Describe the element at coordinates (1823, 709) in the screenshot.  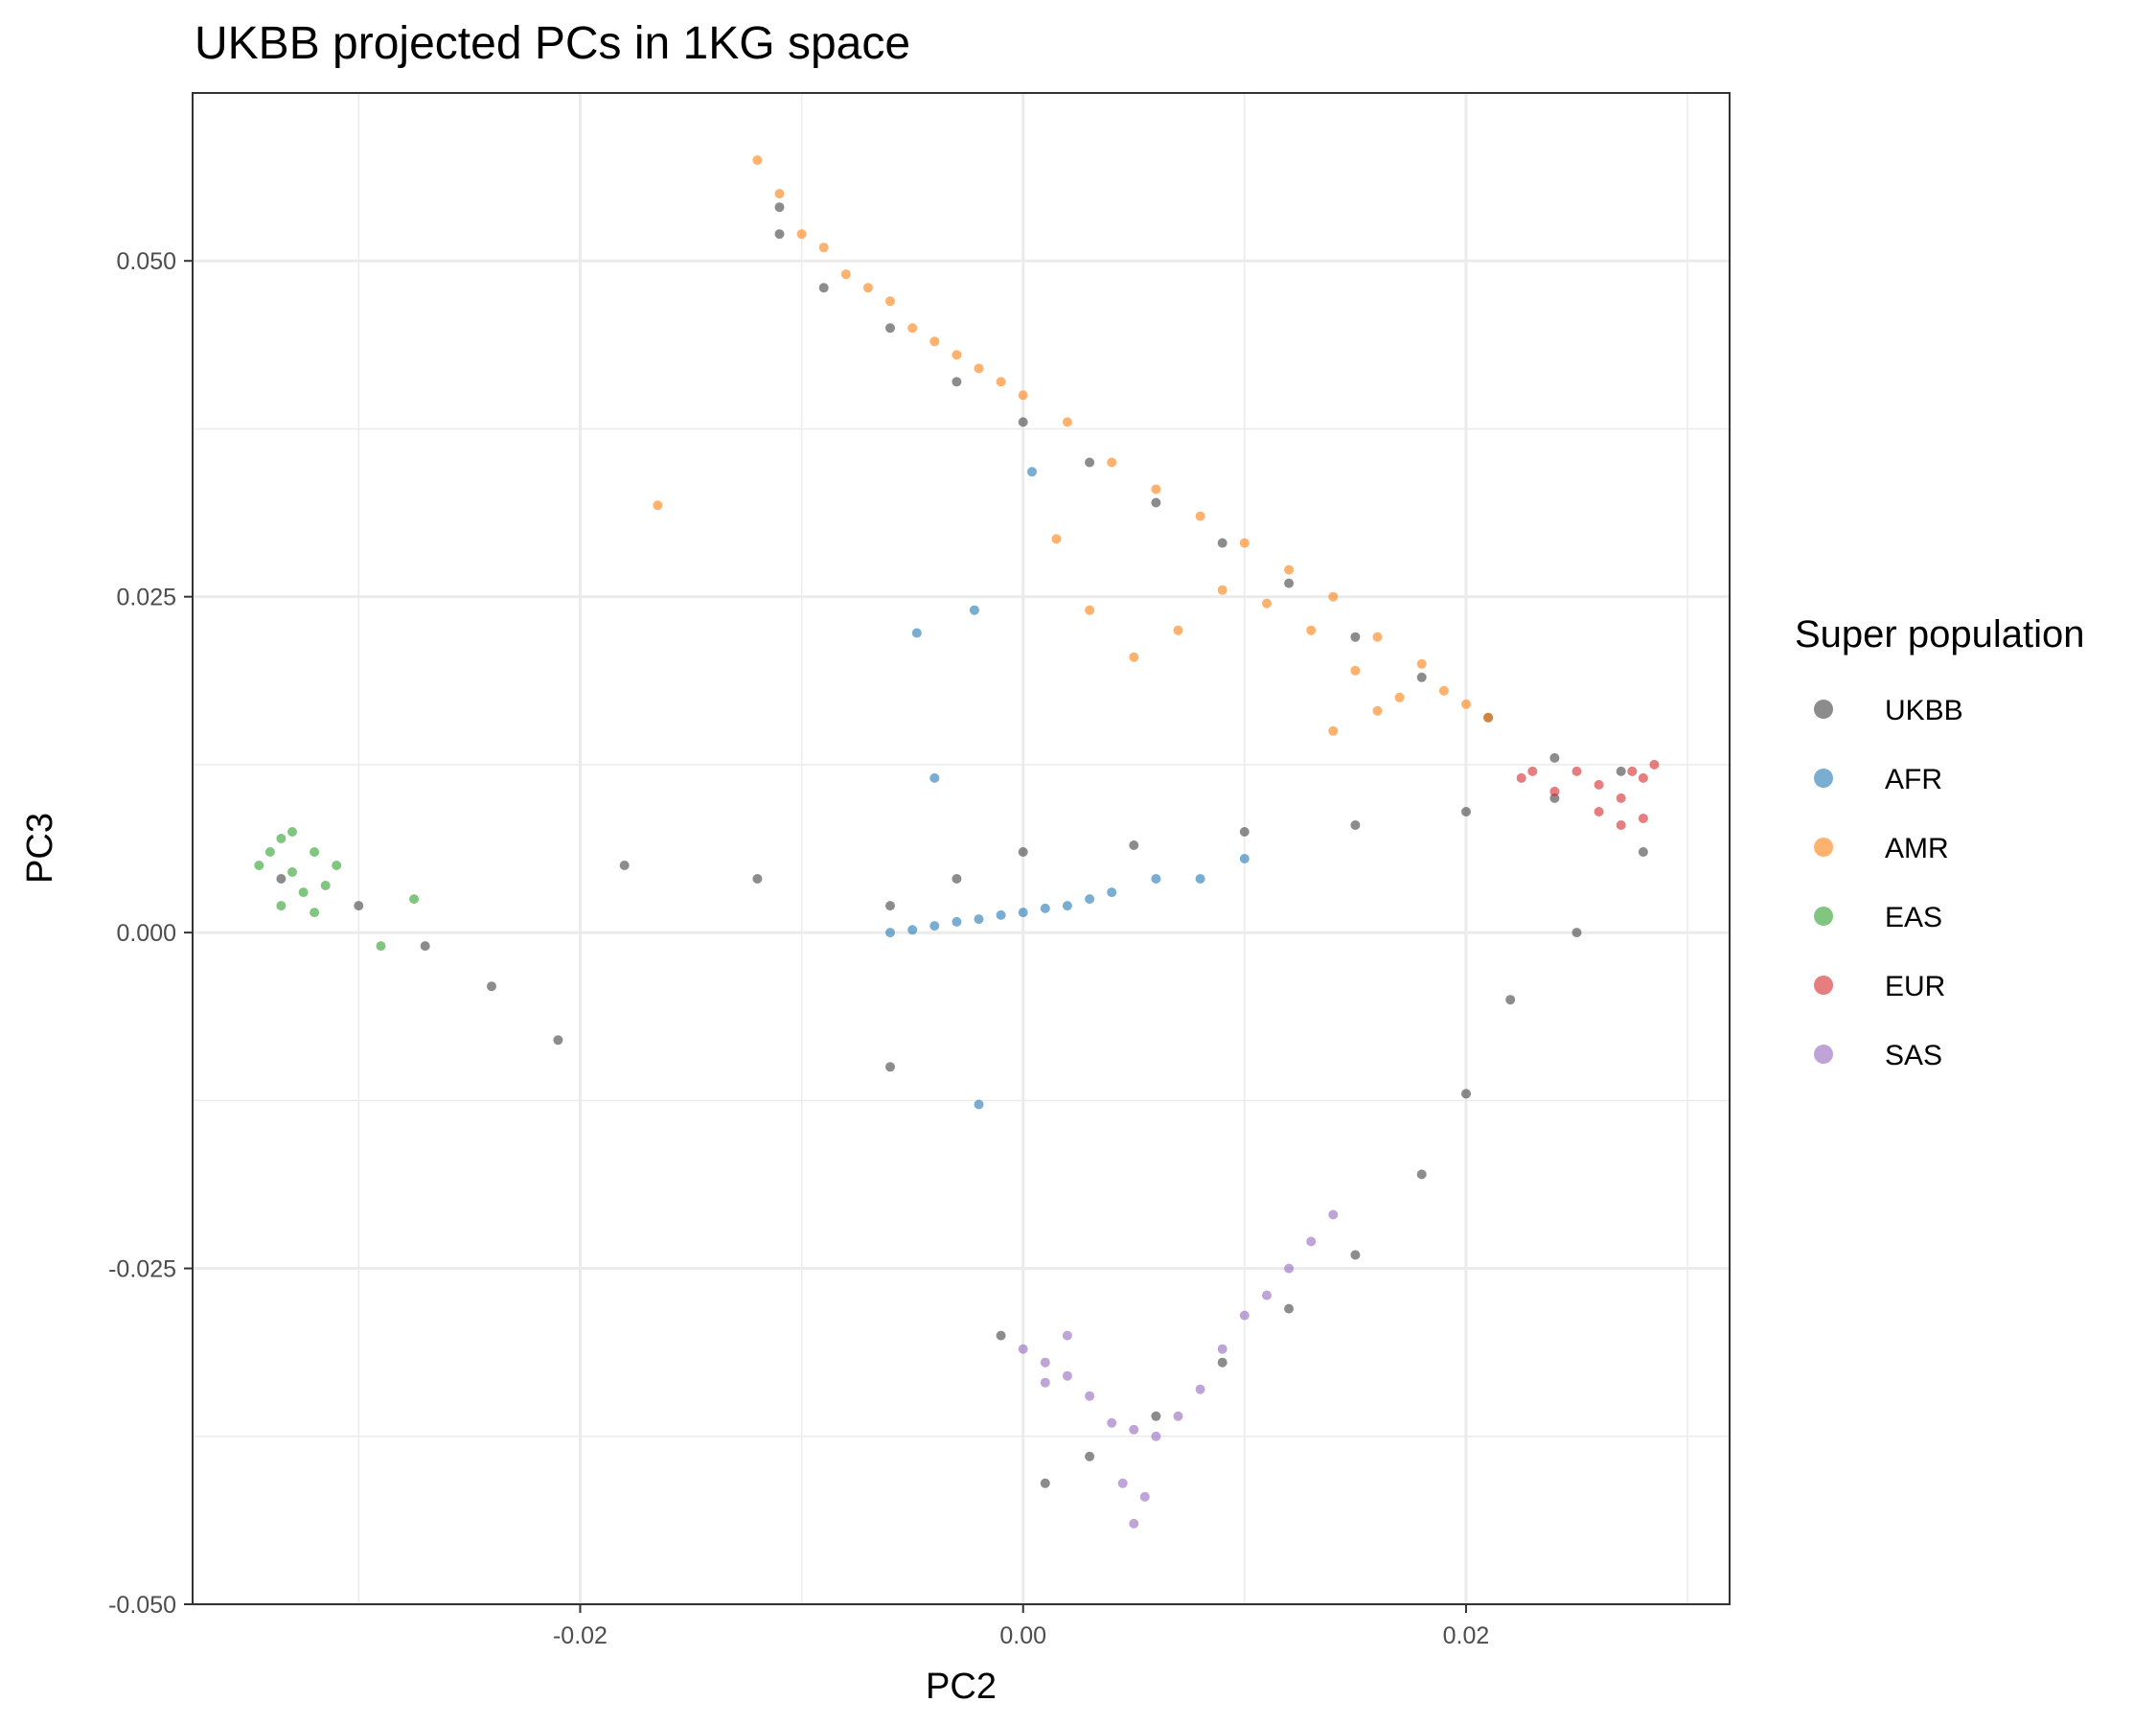
I see `legend-key-ukbb` at that location.